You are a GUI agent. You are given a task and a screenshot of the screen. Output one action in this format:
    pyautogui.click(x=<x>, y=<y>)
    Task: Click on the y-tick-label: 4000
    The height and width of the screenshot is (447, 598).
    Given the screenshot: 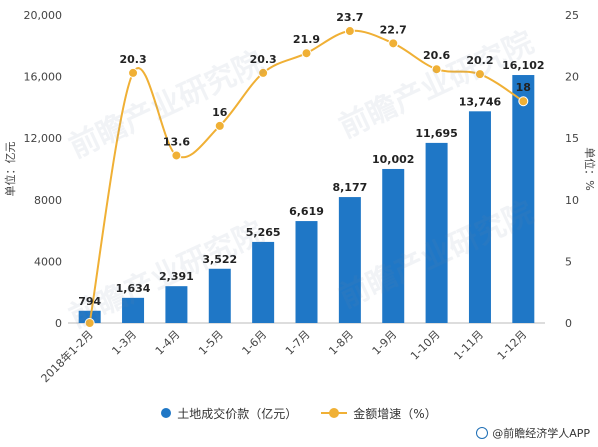 What is the action you would take?
    pyautogui.click(x=48, y=261)
    